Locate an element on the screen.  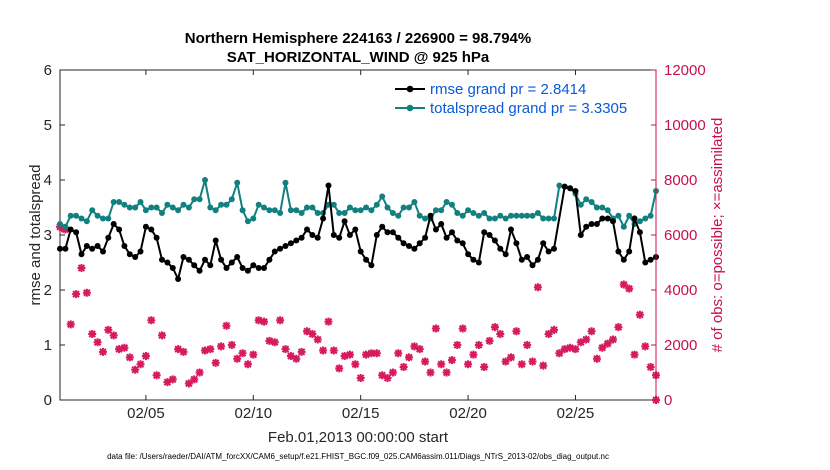
y-axis-left: 0 1 2 3 4 5 6 is located at coordinates (54, 235).